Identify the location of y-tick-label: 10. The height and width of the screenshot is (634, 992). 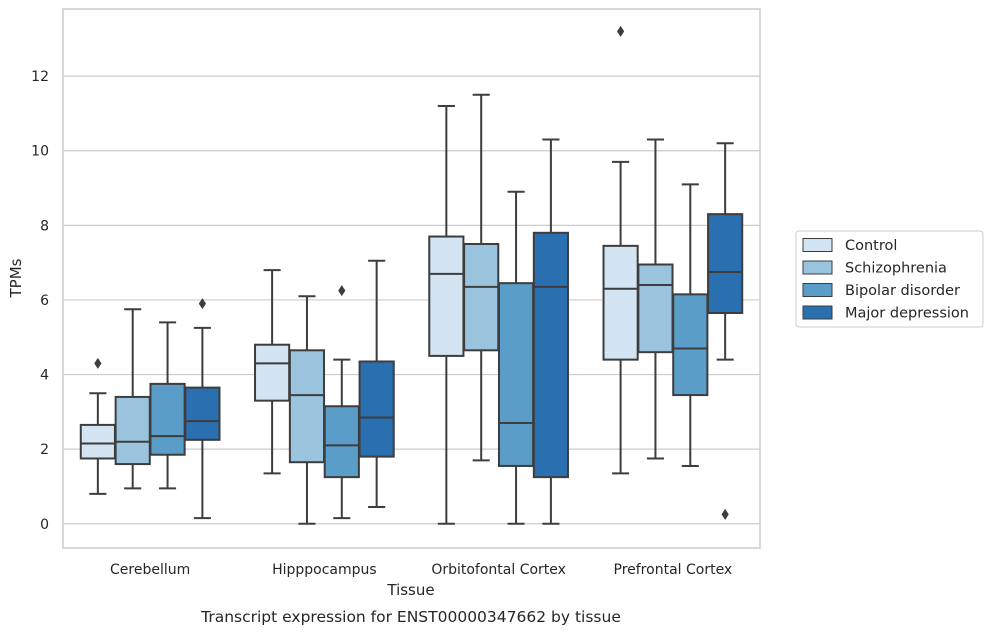
(40, 152).